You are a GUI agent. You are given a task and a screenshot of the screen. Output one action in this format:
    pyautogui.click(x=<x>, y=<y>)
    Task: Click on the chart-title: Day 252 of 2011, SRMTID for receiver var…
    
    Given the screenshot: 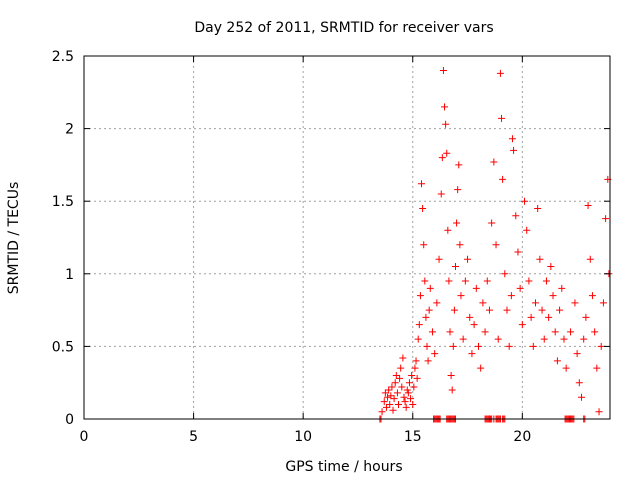 What is the action you would take?
    pyautogui.click(x=343, y=28)
    